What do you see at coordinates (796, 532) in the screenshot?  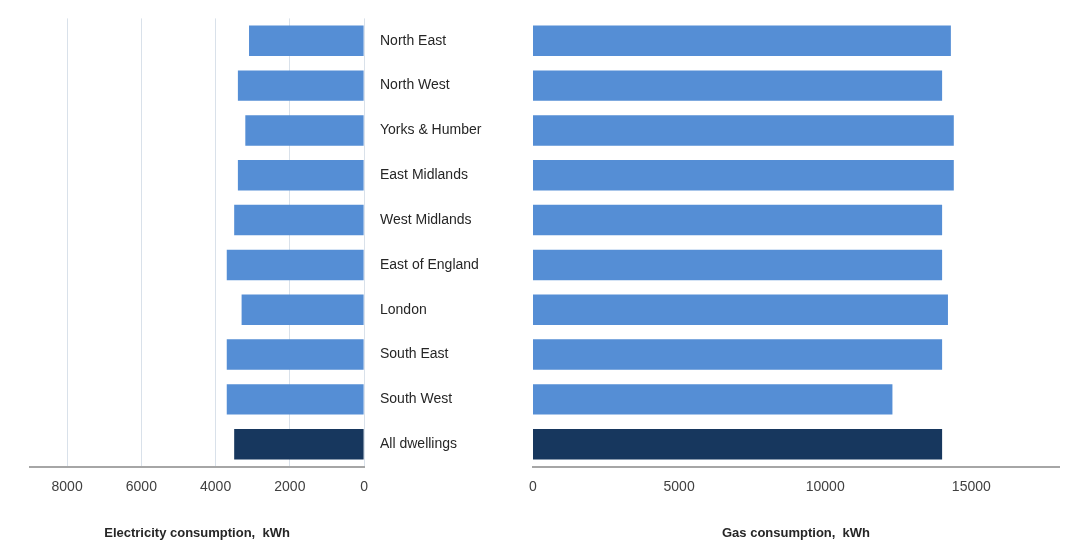 I see `x-axis-title: Gas consumption, kWh` at bounding box center [796, 532].